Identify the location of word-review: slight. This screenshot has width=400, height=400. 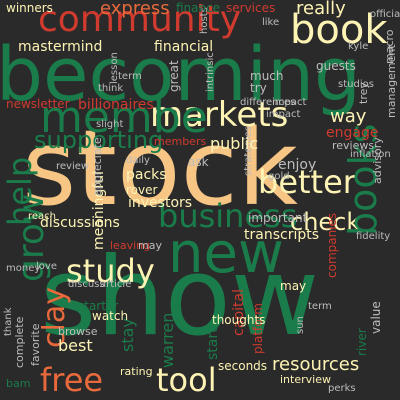
(110, 124).